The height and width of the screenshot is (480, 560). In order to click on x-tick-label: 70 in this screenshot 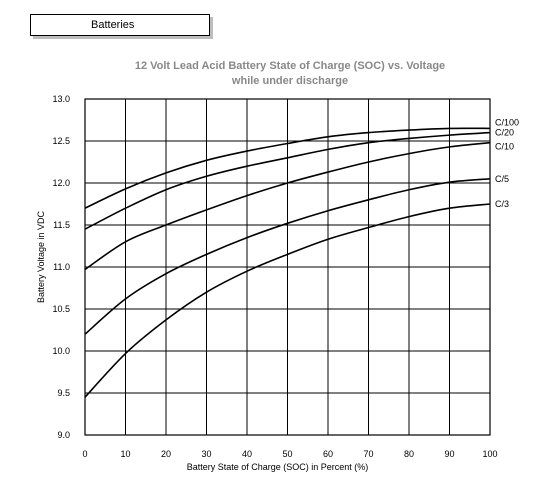, I will do `click(368, 454)`.